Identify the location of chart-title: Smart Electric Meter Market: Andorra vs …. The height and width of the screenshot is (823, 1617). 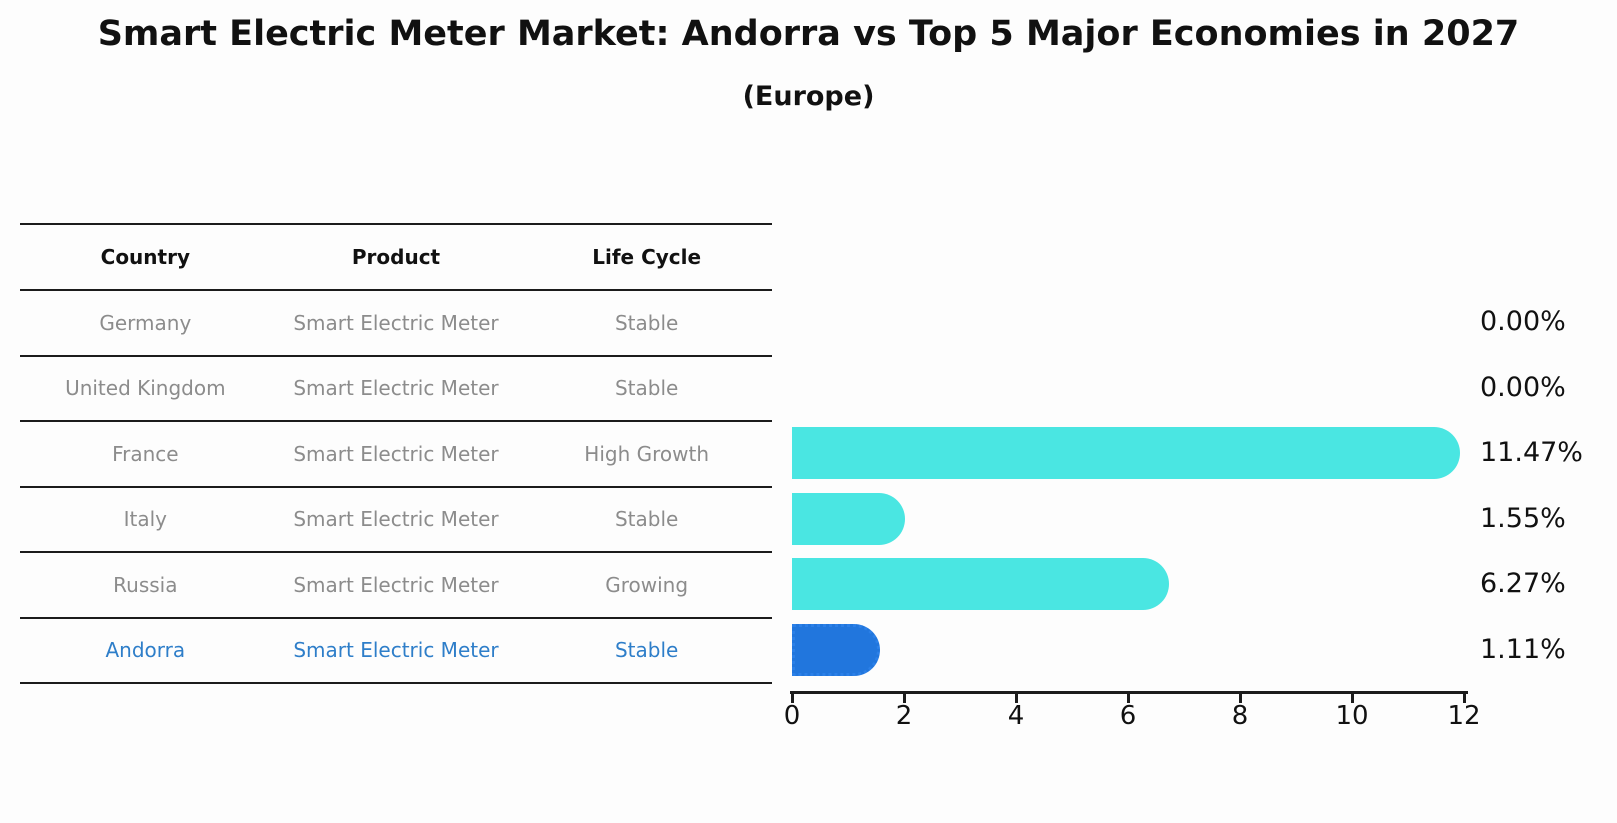
(808, 34).